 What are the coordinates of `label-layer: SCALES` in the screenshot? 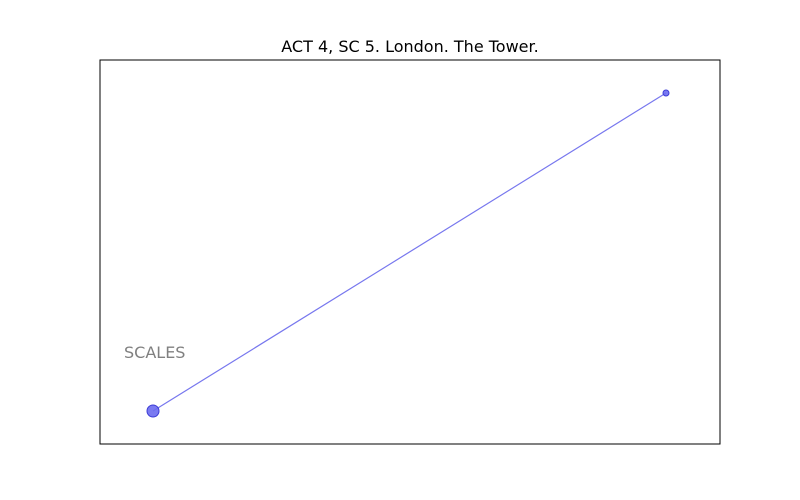 It's located at (154, 352).